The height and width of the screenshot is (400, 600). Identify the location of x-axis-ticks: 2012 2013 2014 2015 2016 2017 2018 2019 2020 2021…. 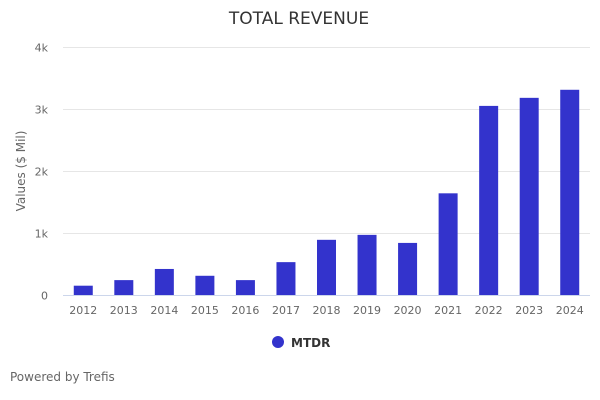
(326, 310).